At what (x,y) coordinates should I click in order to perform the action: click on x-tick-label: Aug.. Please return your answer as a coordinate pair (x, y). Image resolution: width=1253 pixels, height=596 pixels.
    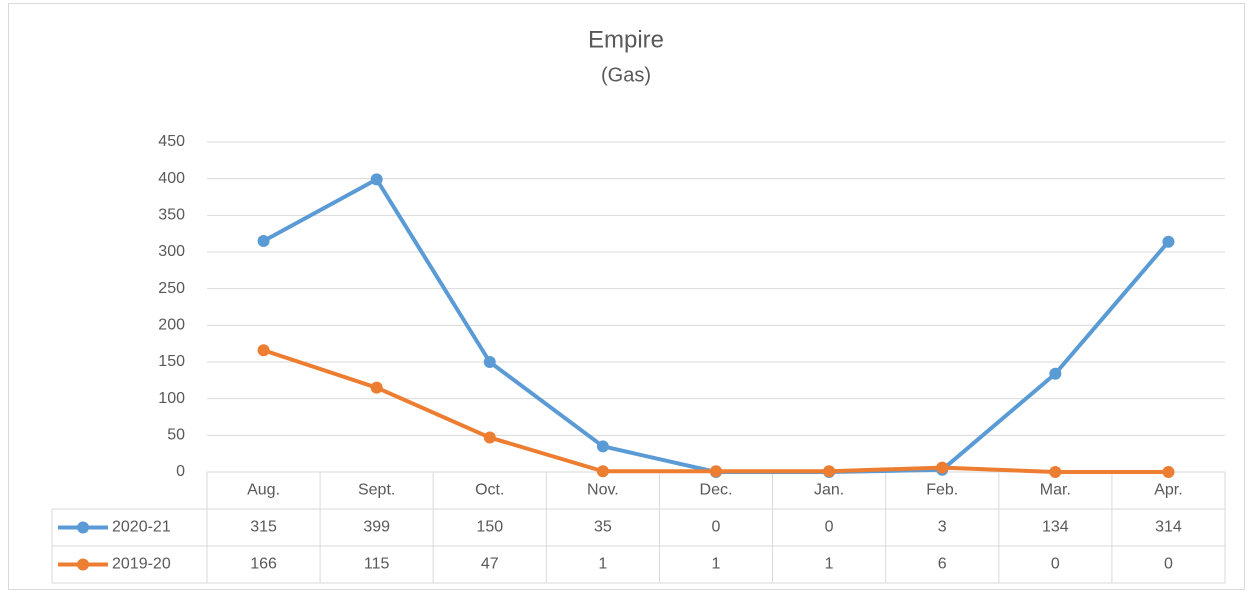
    Looking at the image, I should click on (263, 490).